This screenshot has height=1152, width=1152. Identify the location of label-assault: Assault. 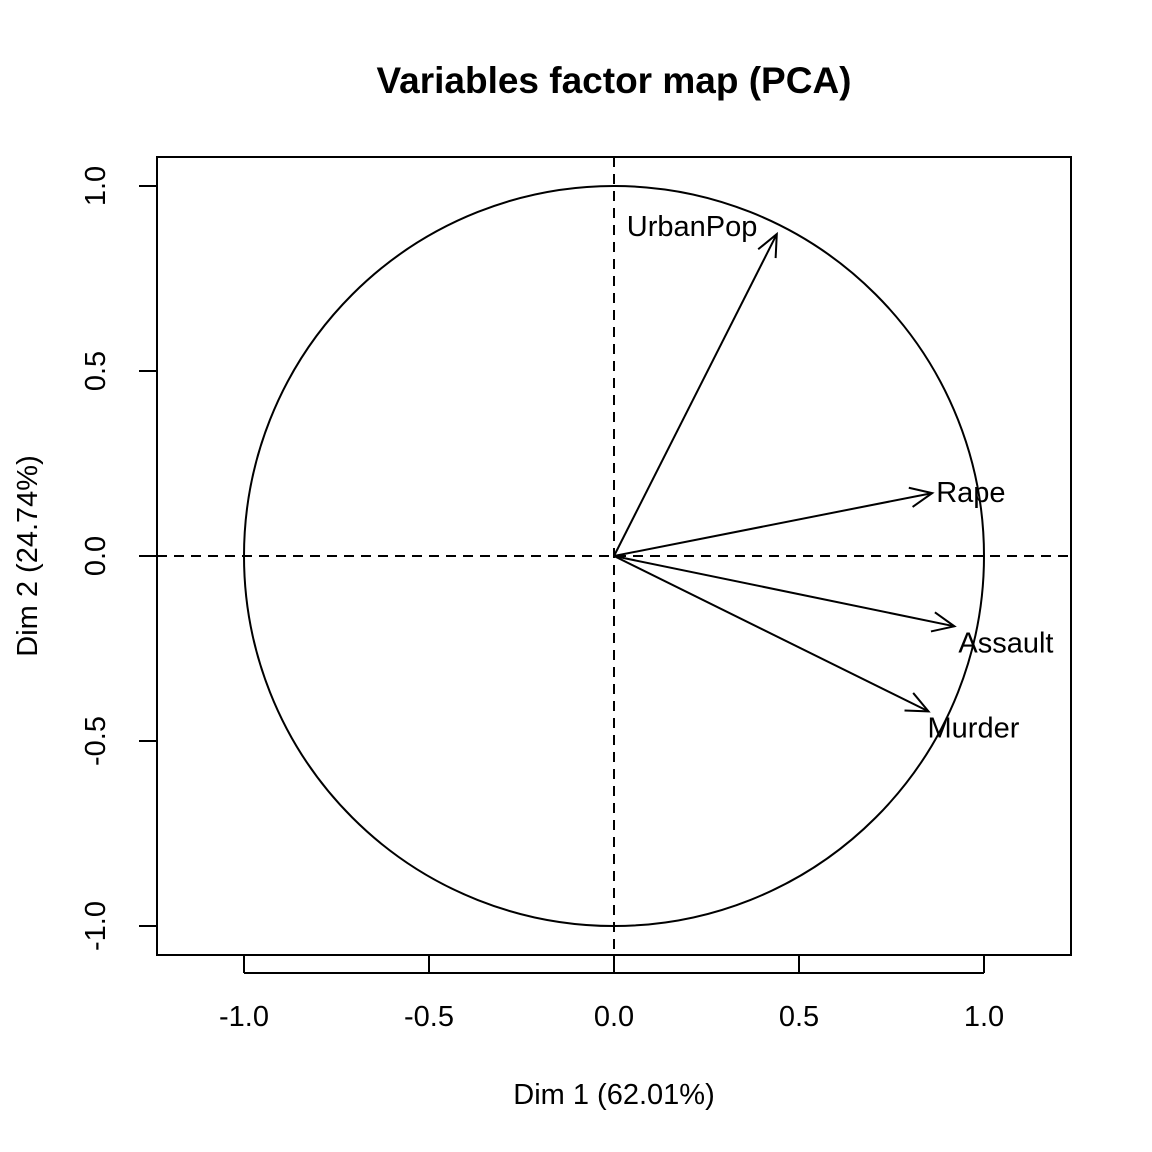
(1005, 643).